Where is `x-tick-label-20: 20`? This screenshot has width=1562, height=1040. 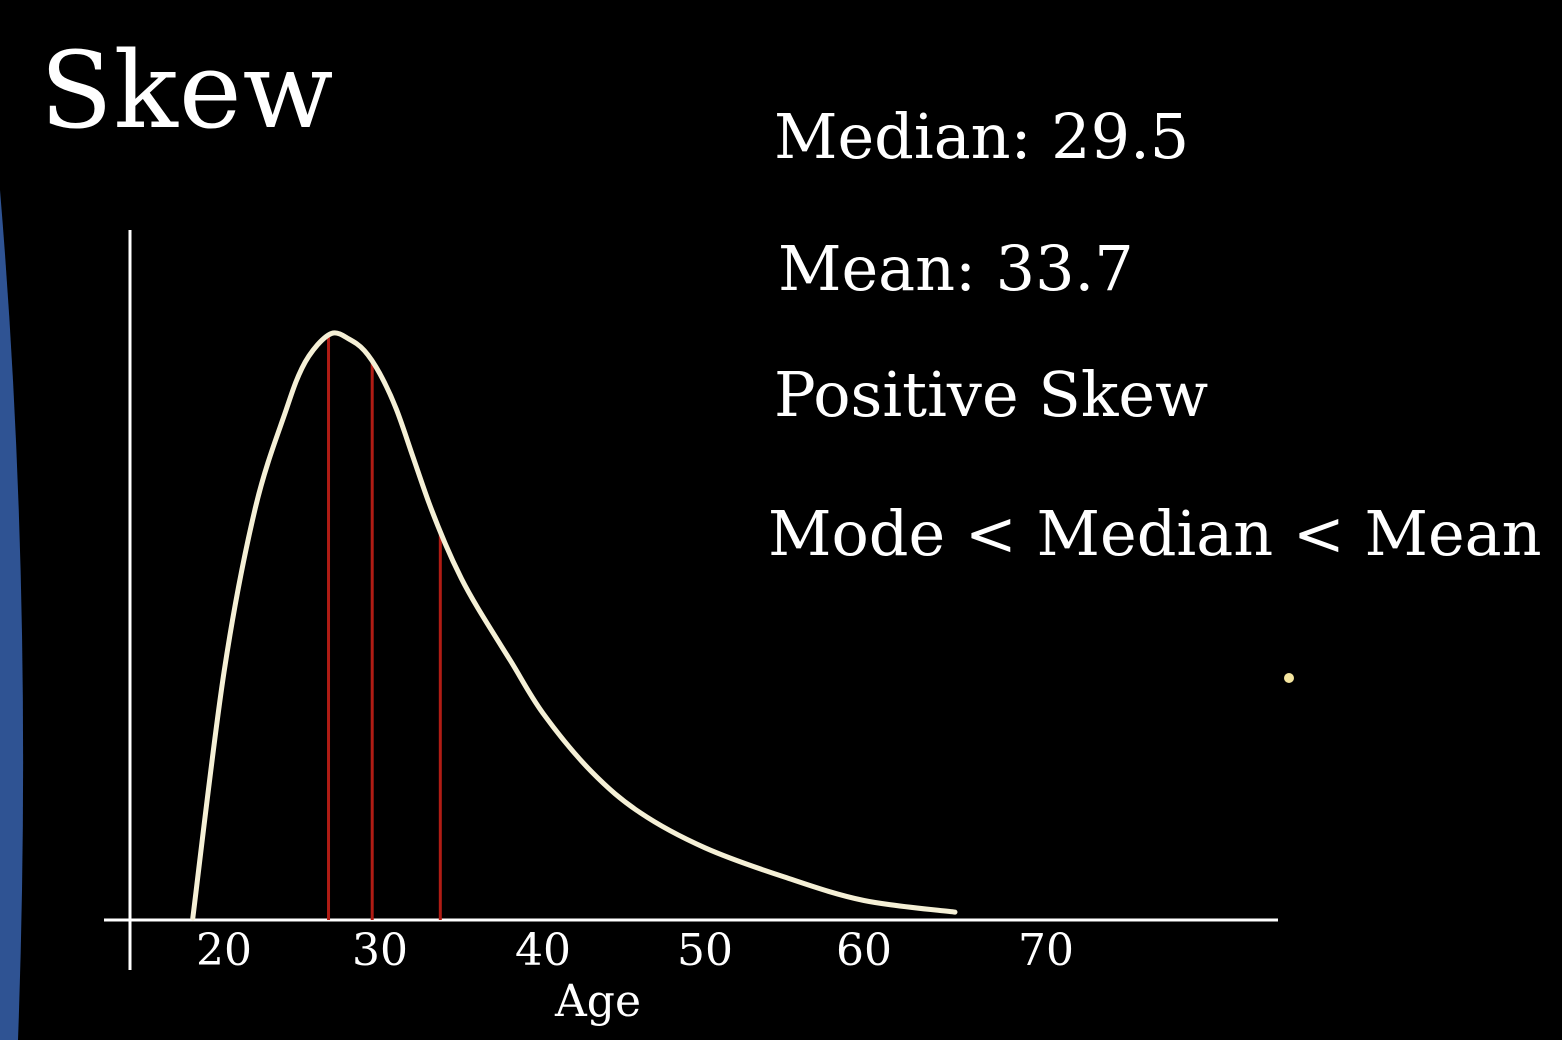 x-tick-label-20: 20 is located at coordinates (224, 950).